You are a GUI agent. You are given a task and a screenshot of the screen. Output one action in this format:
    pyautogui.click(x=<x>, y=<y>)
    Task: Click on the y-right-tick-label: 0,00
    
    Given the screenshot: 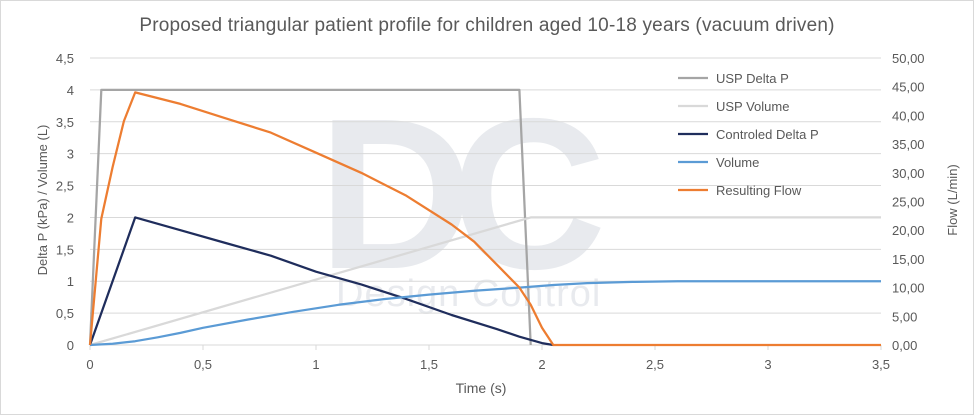 What is the action you would take?
    pyautogui.click(x=904, y=345)
    